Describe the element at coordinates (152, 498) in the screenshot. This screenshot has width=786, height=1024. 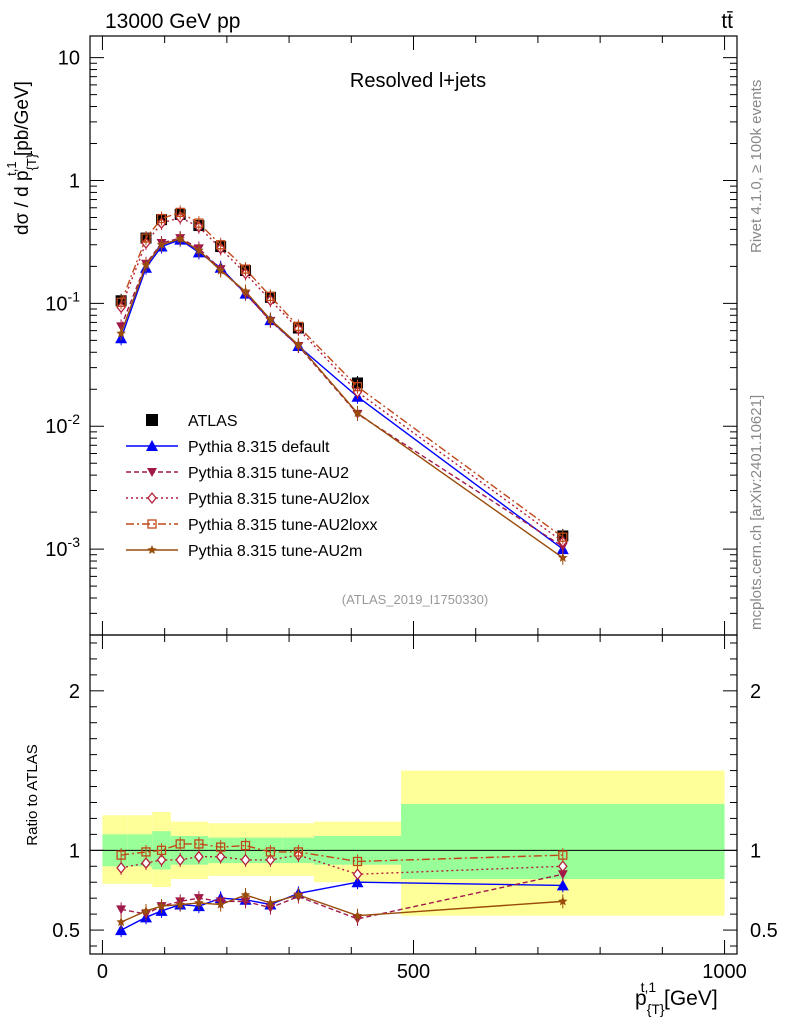
I see `legend-marker-pythia-8-315-tune-au2lox` at that location.